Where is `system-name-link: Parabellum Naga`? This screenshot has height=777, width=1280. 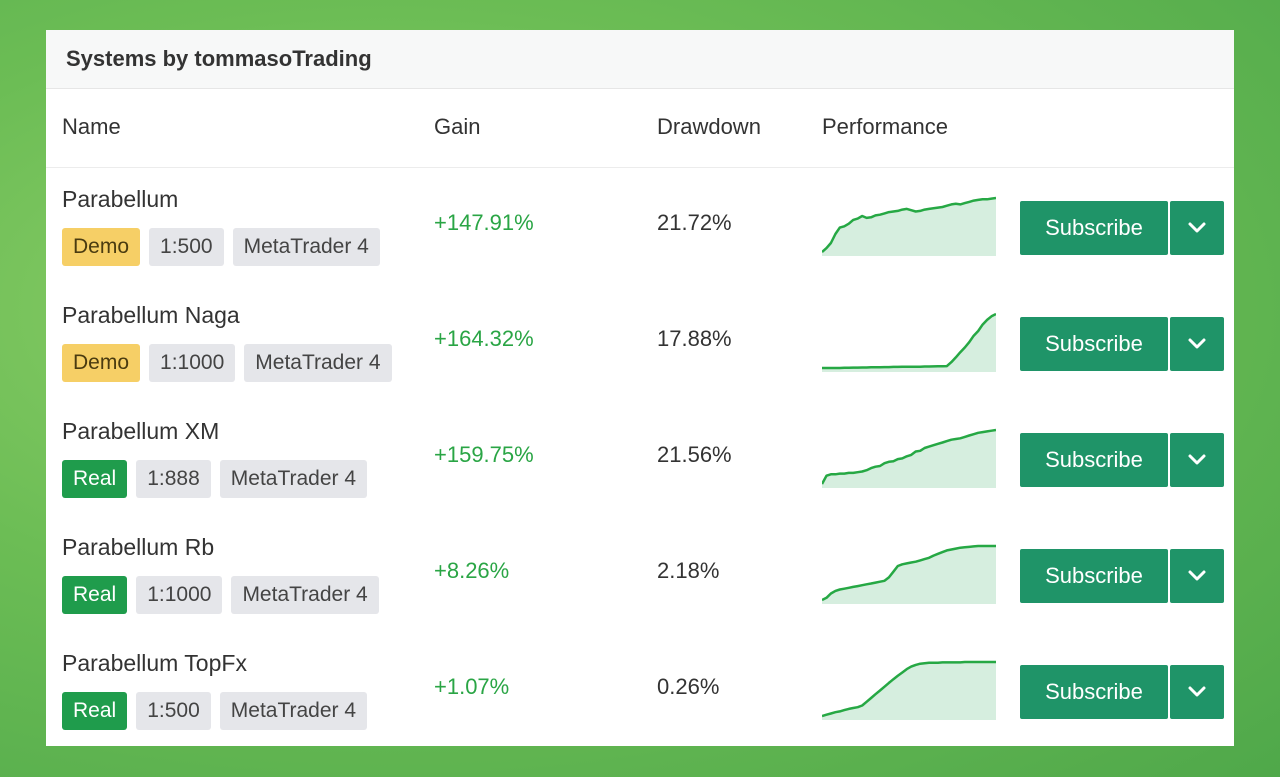 system-name-link: Parabellum Naga is located at coordinates (151, 315).